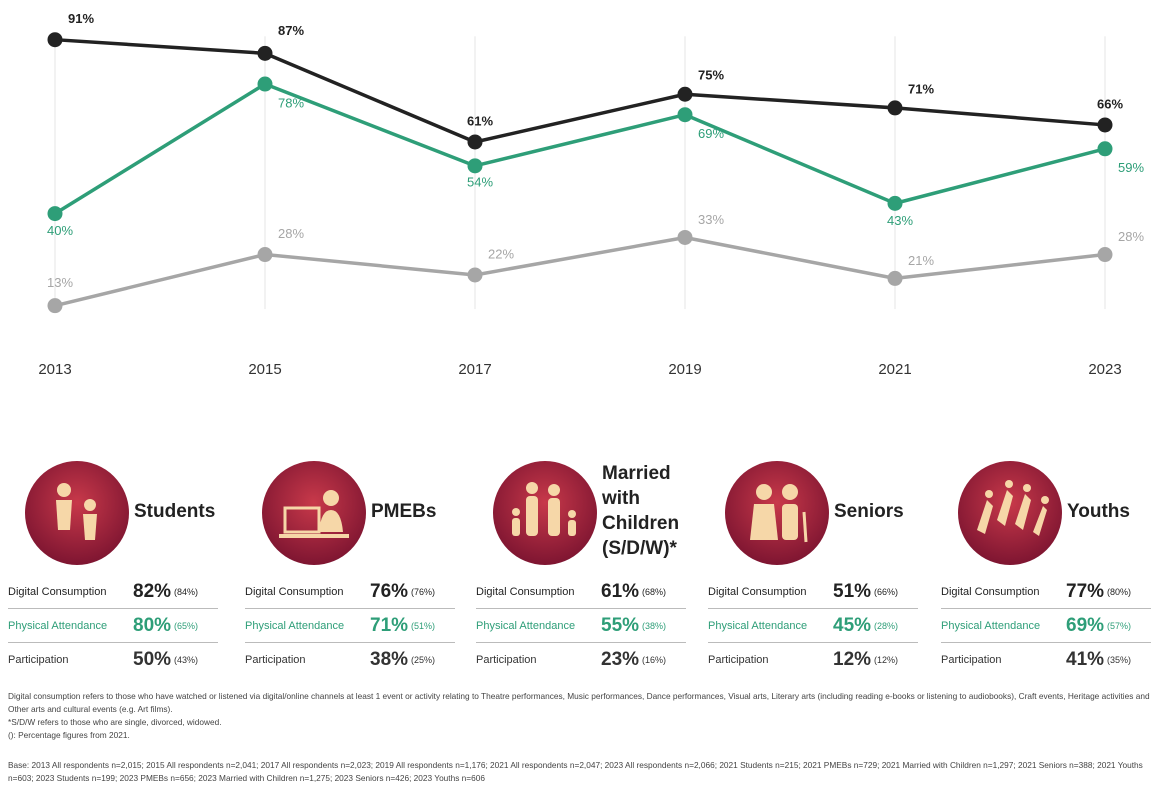 The height and width of the screenshot is (792, 1163). What do you see at coordinates (1046, 626) in the screenshot?
I see `metric-row: Physical Attendance 69% (57%)` at bounding box center [1046, 626].